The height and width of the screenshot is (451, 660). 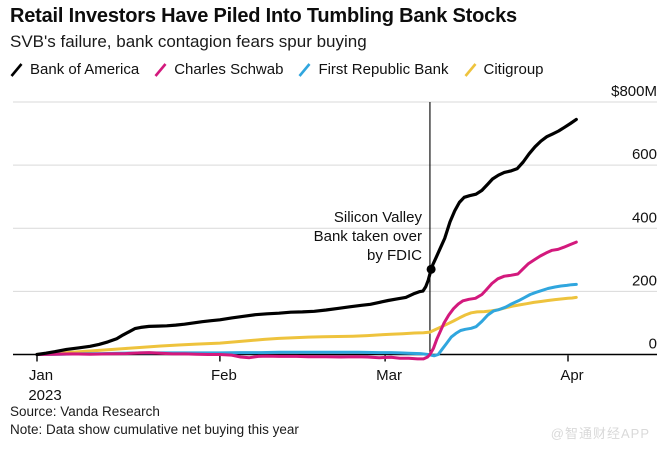 What do you see at coordinates (634, 91) in the screenshot?
I see `y-tick-label-800: $800M` at bounding box center [634, 91].